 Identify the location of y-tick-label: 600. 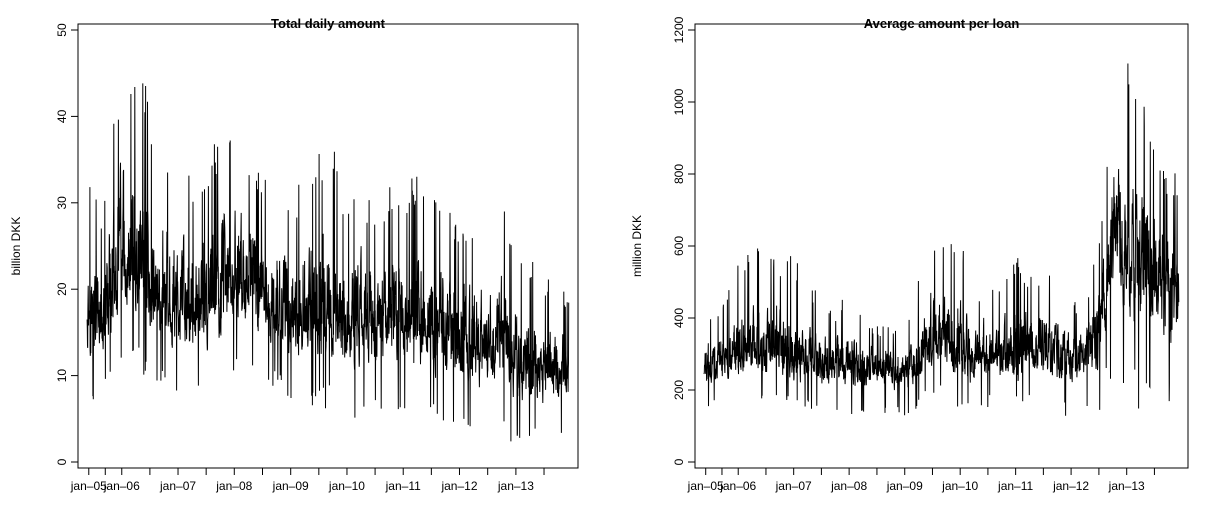
(679, 246).